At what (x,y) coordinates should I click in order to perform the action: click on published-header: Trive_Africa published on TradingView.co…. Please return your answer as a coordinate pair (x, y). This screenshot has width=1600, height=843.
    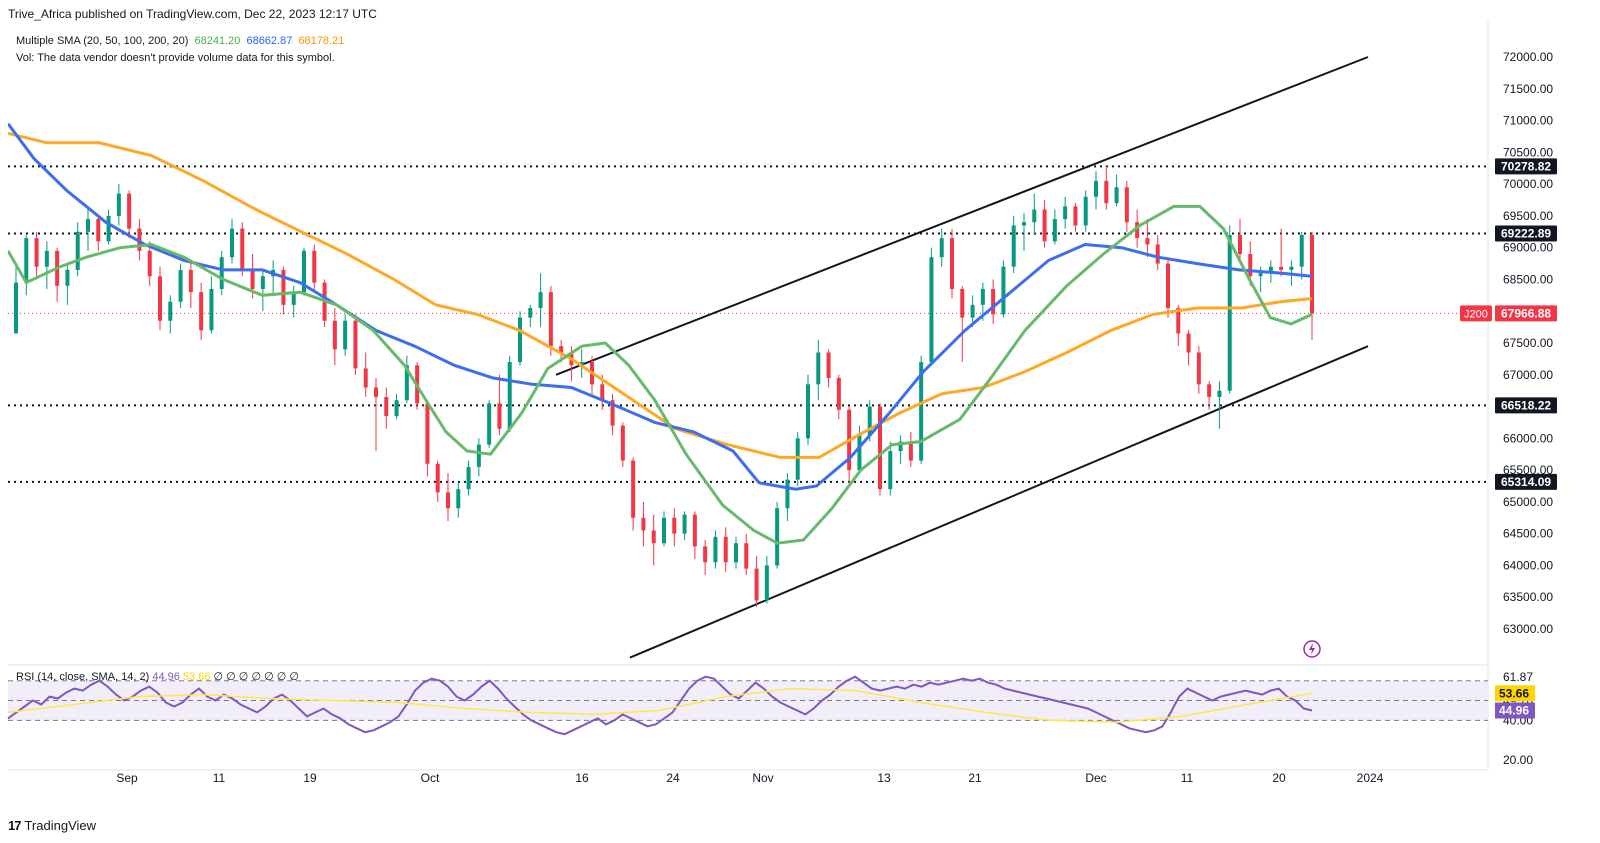
    Looking at the image, I should click on (192, 14).